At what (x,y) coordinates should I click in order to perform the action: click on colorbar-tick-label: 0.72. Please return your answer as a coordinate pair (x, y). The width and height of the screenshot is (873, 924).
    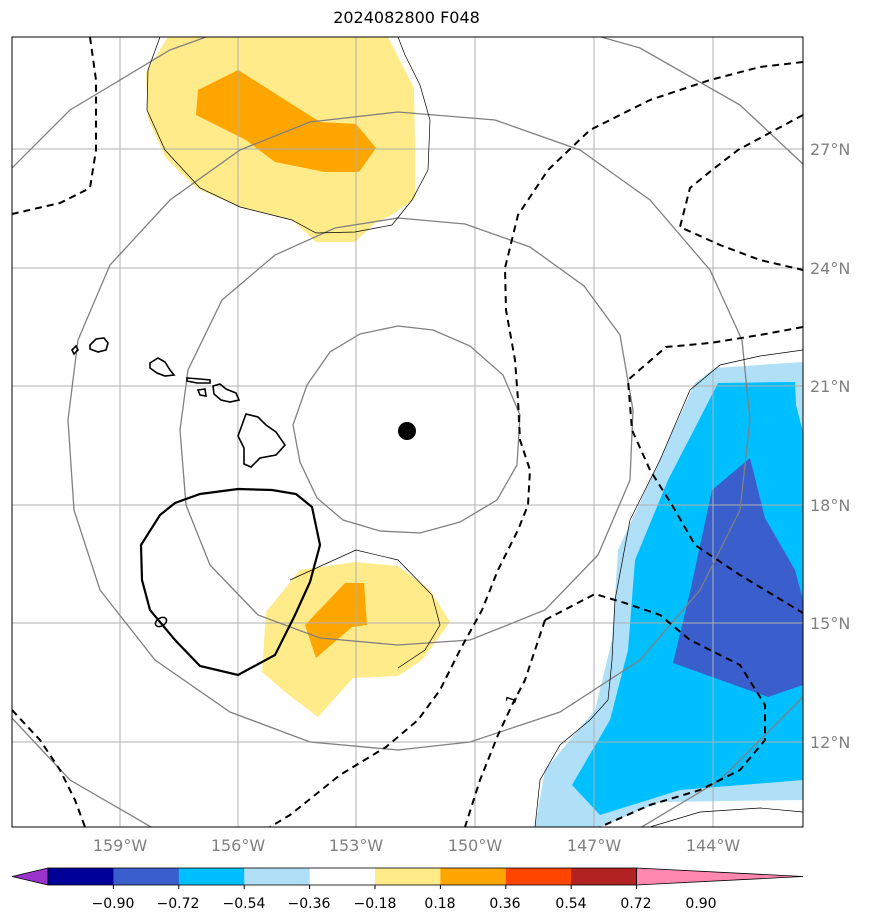
    Looking at the image, I should click on (635, 904).